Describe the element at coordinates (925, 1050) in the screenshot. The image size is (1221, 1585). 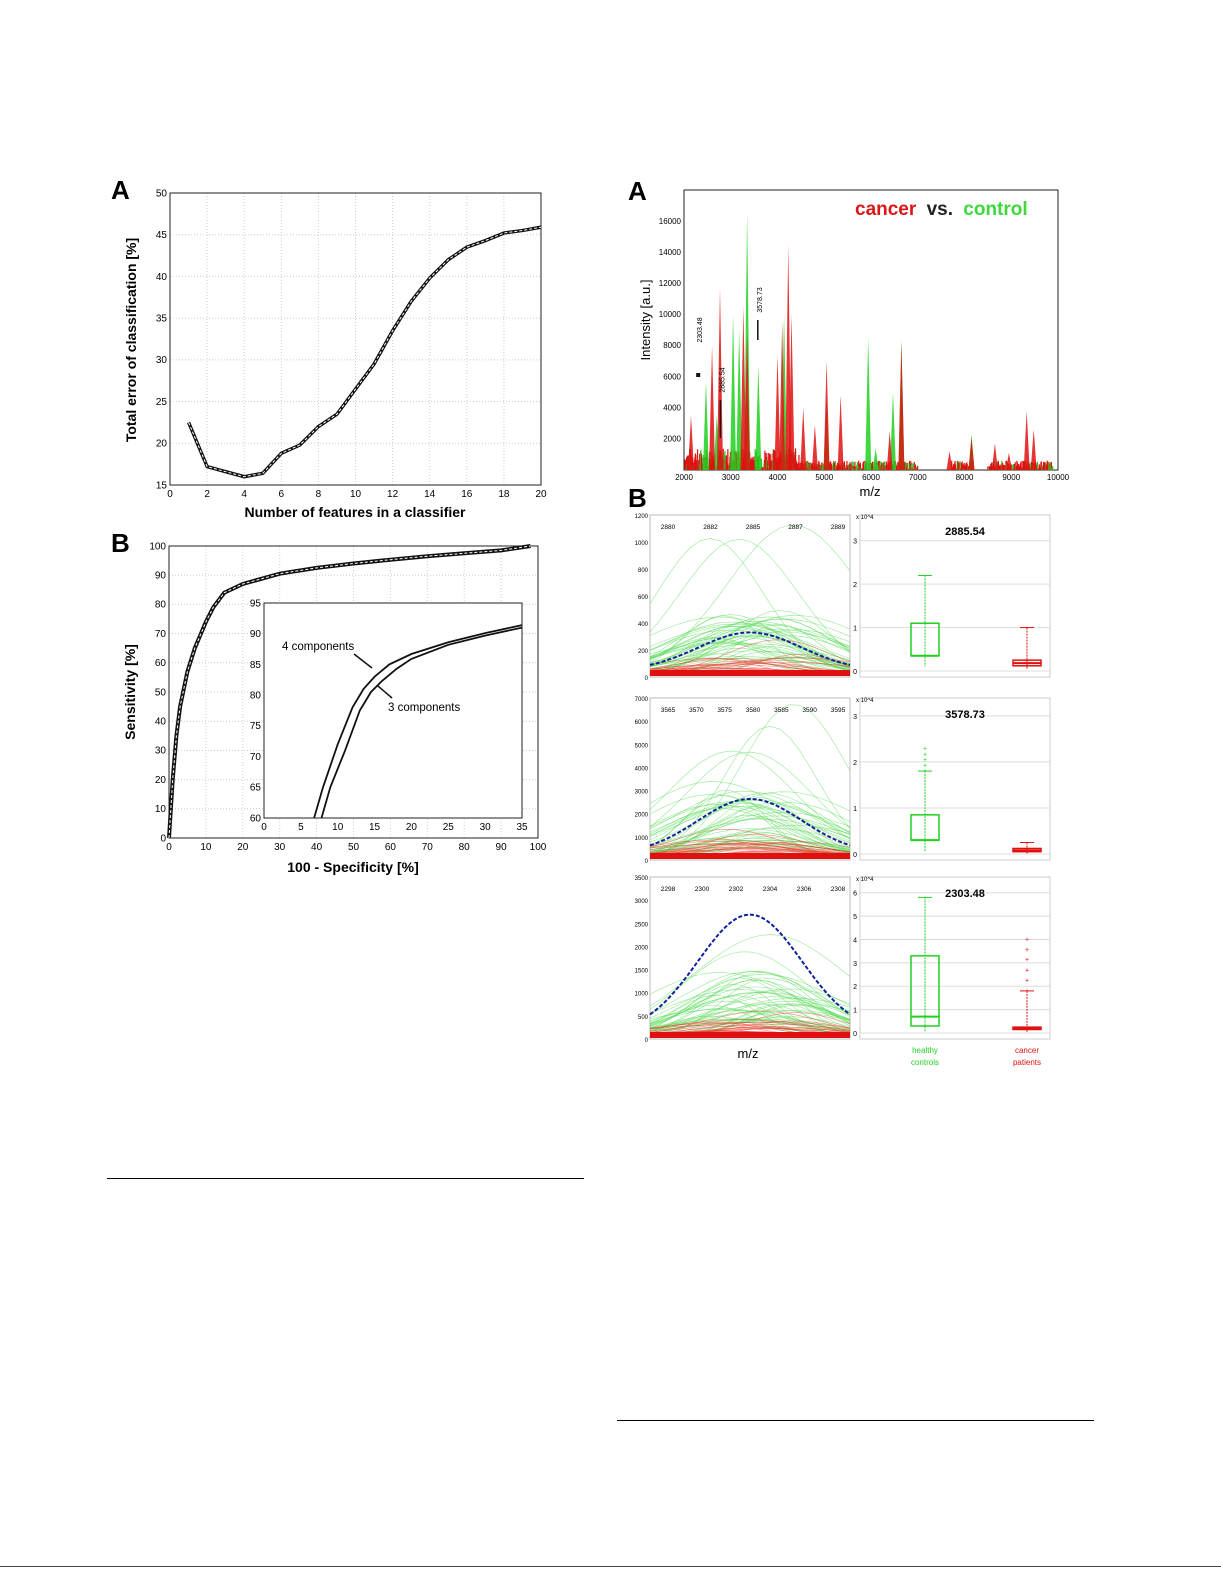
I see `group-label-healthy: healthy` at that location.